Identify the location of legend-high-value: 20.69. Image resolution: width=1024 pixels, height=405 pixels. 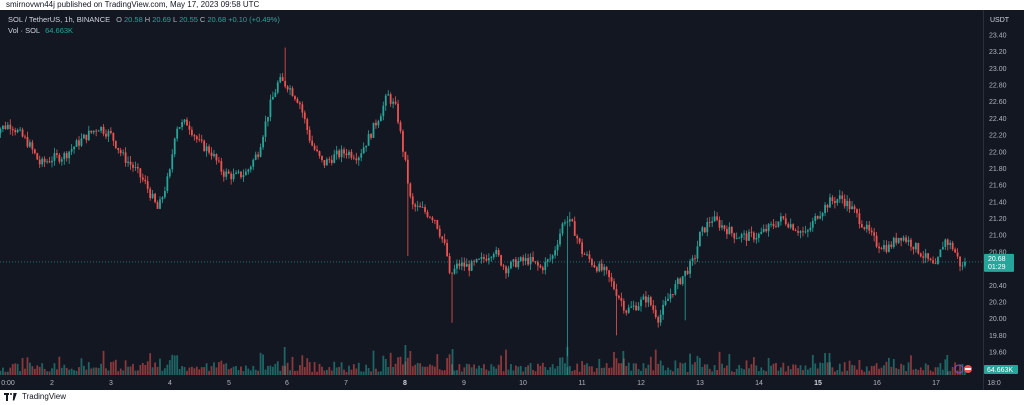
(161, 19).